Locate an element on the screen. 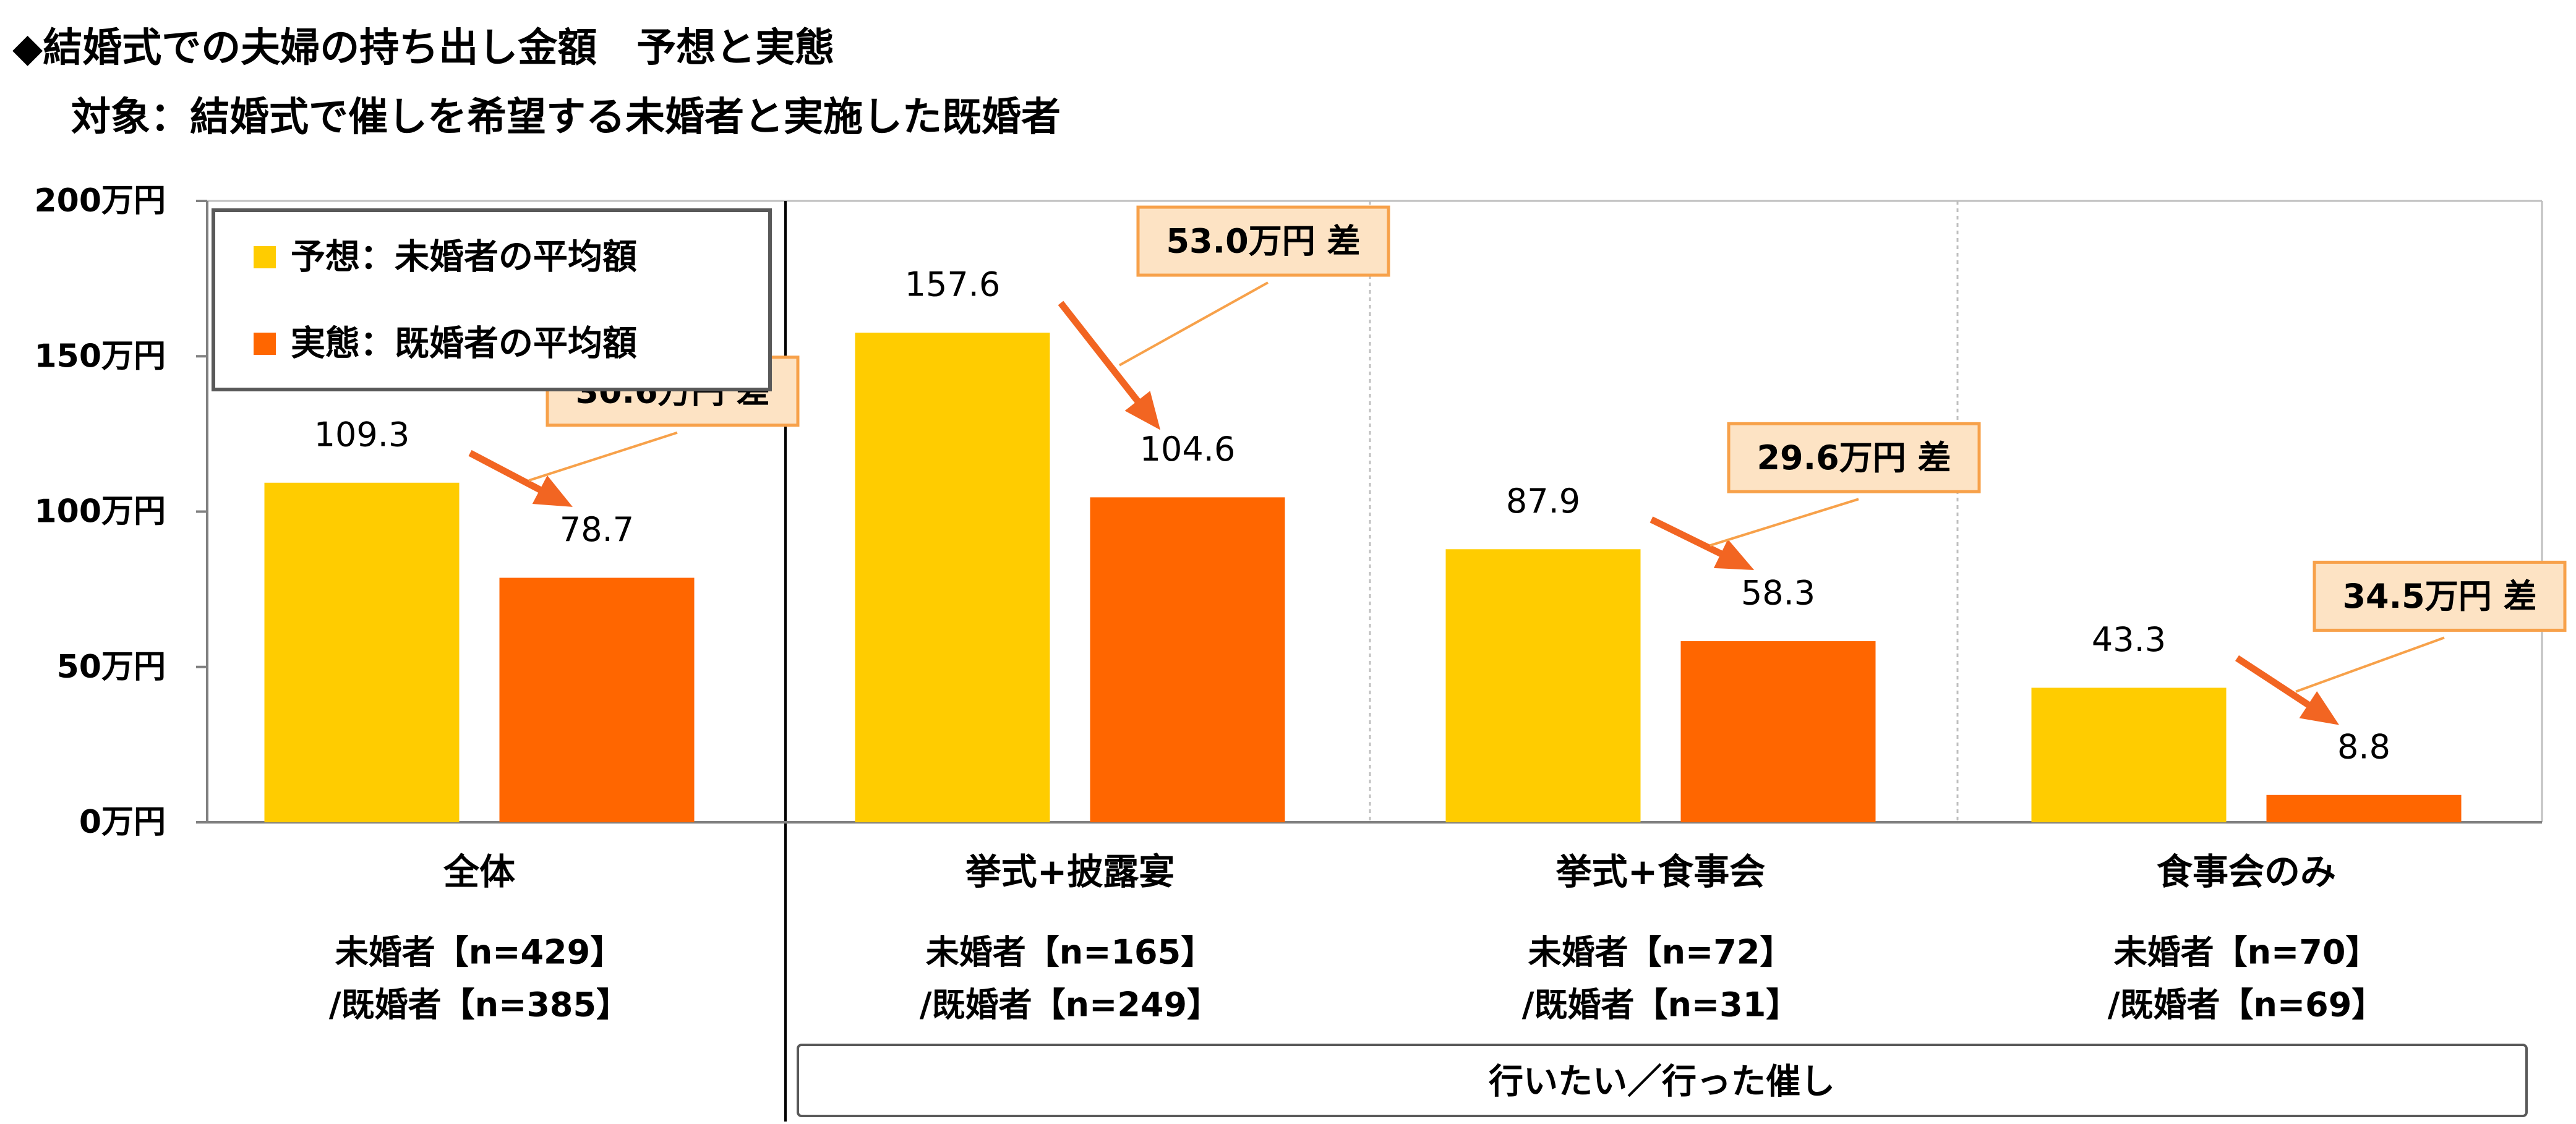 This screenshot has width=2576, height=1124. legend-swatch-expected is located at coordinates (265, 257).